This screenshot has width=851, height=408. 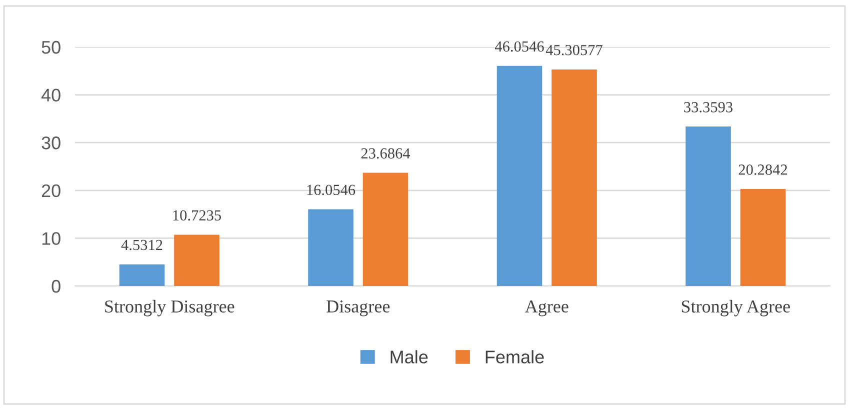 I want to click on legend-label: Female, so click(x=515, y=357).